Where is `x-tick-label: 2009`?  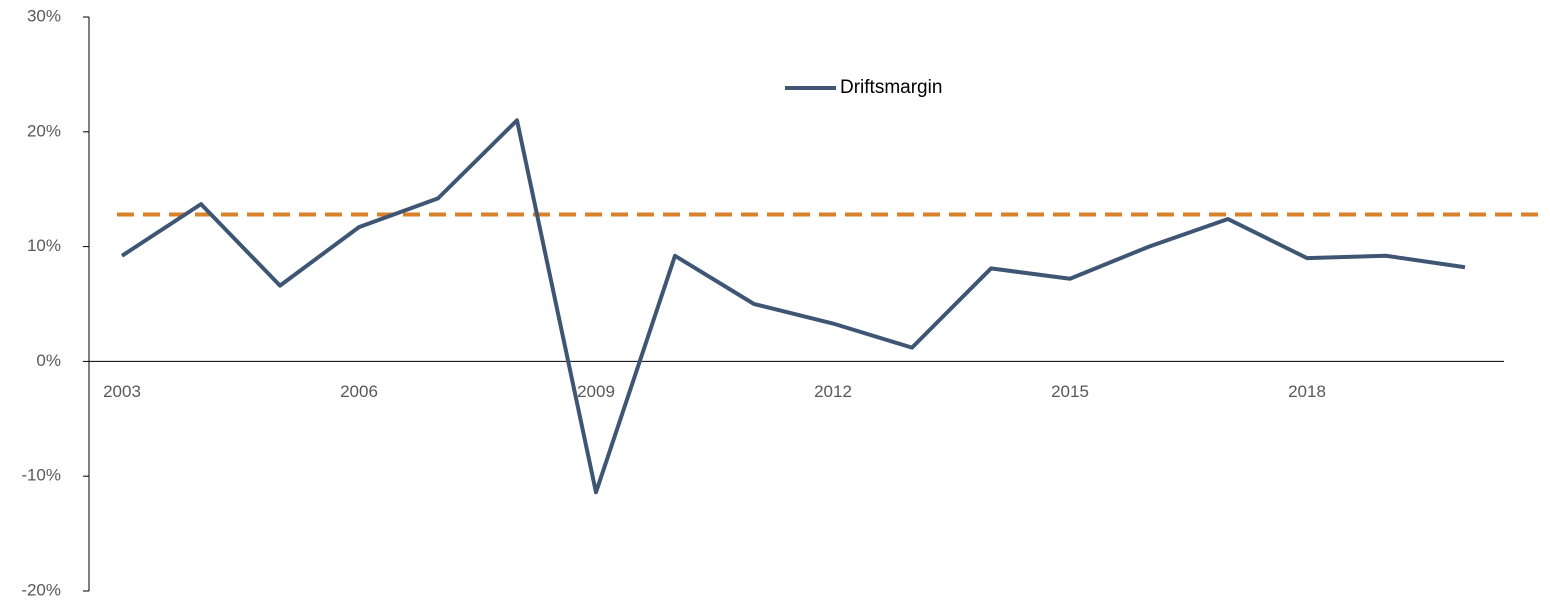
x-tick-label: 2009 is located at coordinates (596, 391).